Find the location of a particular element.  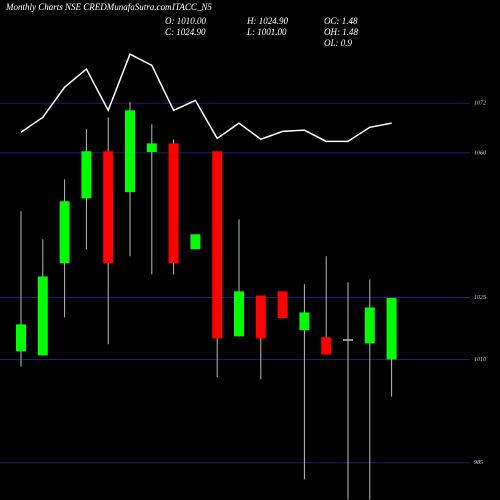

y-tick-label: 1072 is located at coordinates (480, 104).